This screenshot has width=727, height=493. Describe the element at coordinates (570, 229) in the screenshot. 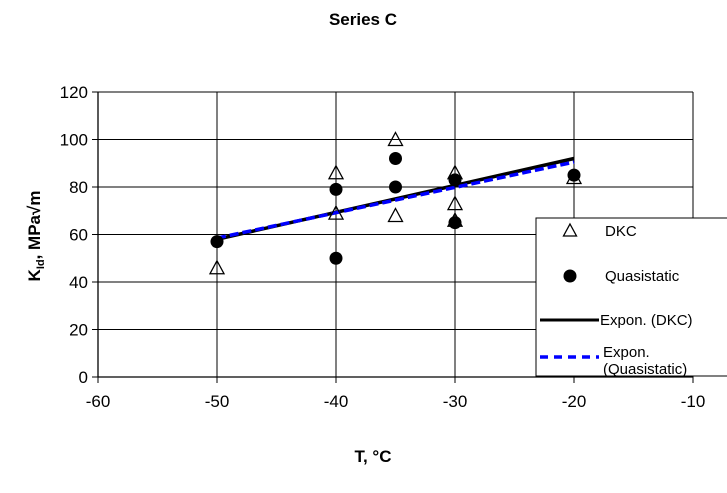

I see `legend-marker-dkc` at that location.